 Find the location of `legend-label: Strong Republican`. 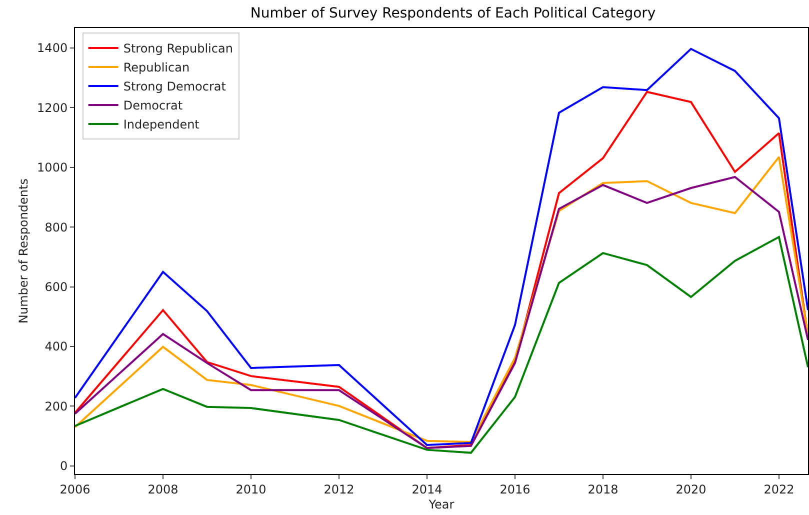

legend-label: Strong Republican is located at coordinates (178, 49).